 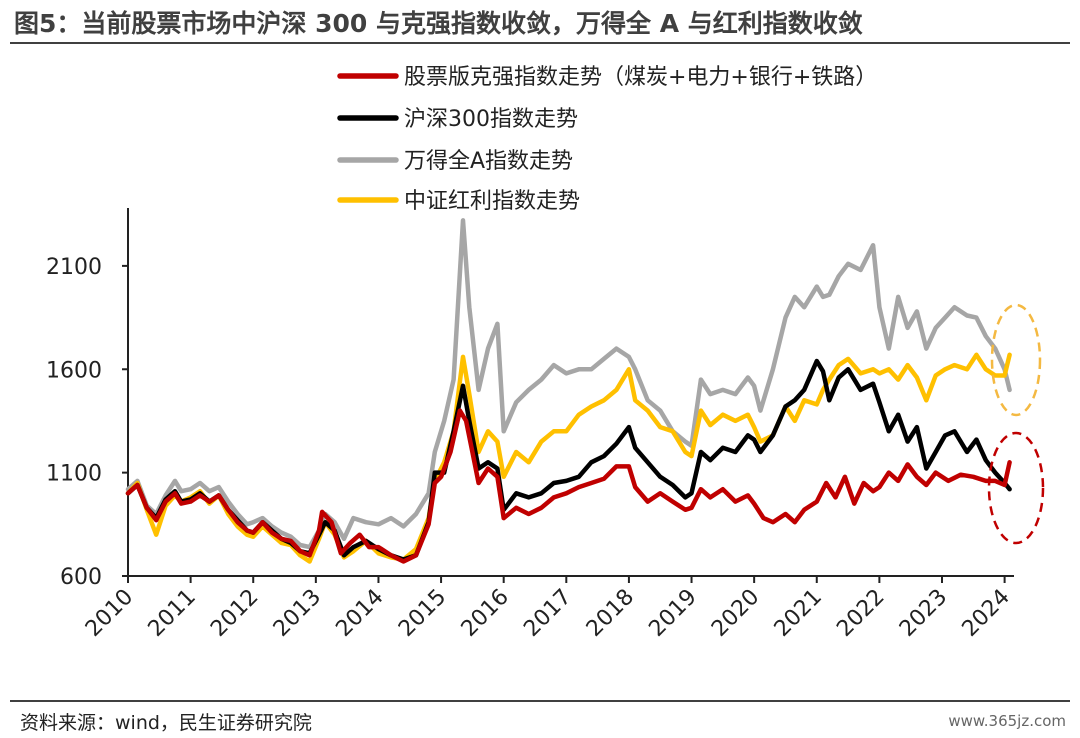 I want to click on x-tick-label: 2011, so click(x=172, y=613).